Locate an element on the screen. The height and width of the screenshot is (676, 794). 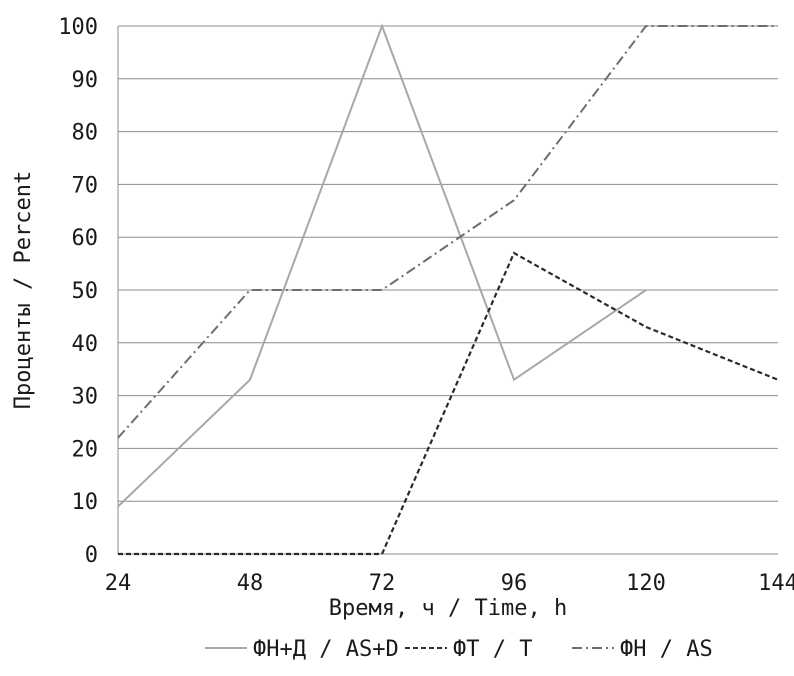
legend-label: ФН+Д / AS+D is located at coordinates (326, 649).